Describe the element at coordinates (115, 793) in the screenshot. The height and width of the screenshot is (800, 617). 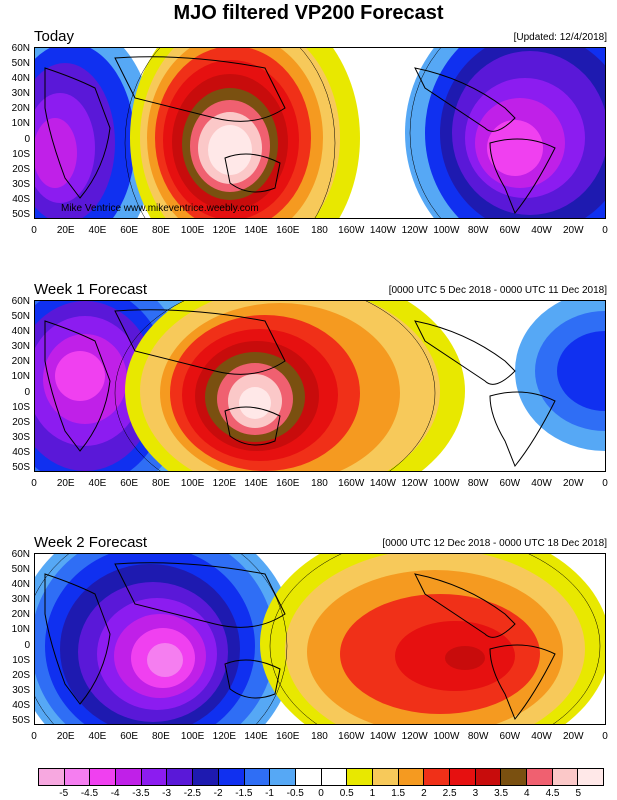
I see `colorbar-tick-label: -4` at that location.